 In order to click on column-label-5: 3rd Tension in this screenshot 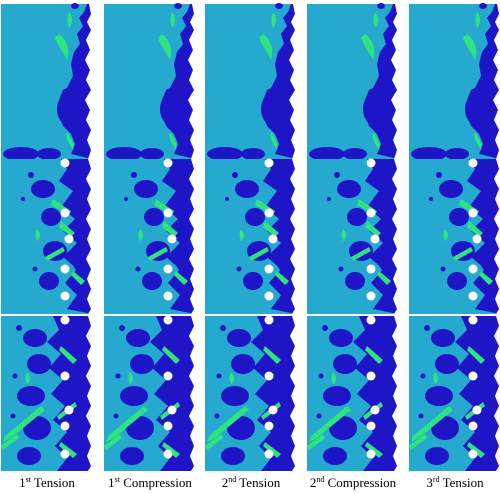, I will do `click(452, 483)`.